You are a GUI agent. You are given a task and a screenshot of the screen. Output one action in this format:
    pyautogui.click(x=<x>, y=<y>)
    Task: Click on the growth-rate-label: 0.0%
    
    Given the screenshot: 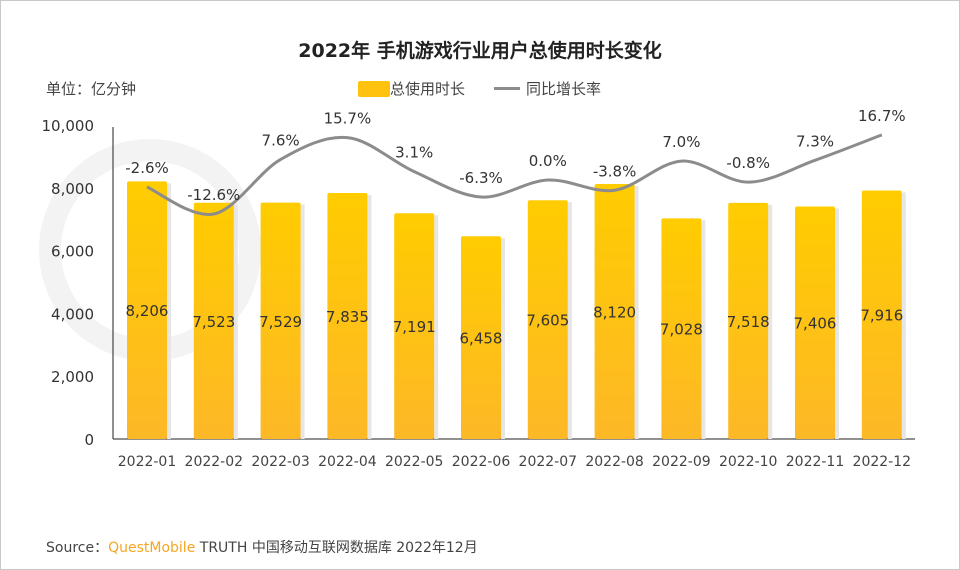 What is the action you would take?
    pyautogui.click(x=548, y=161)
    